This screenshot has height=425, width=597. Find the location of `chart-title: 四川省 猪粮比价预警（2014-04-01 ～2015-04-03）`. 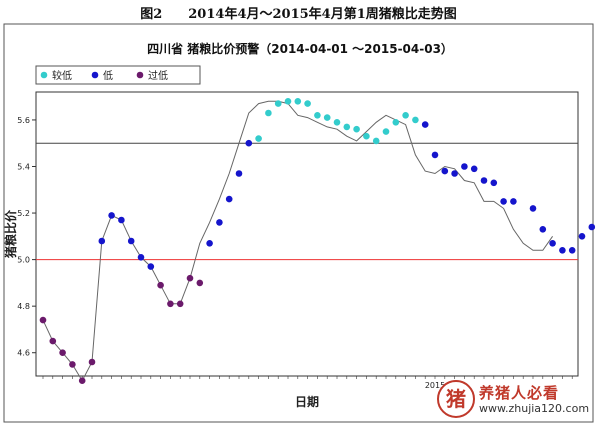

chart-title: 四川省 猪粮比价预警（2014-04-01 ～2015-04-03） is located at coordinates (300, 48).